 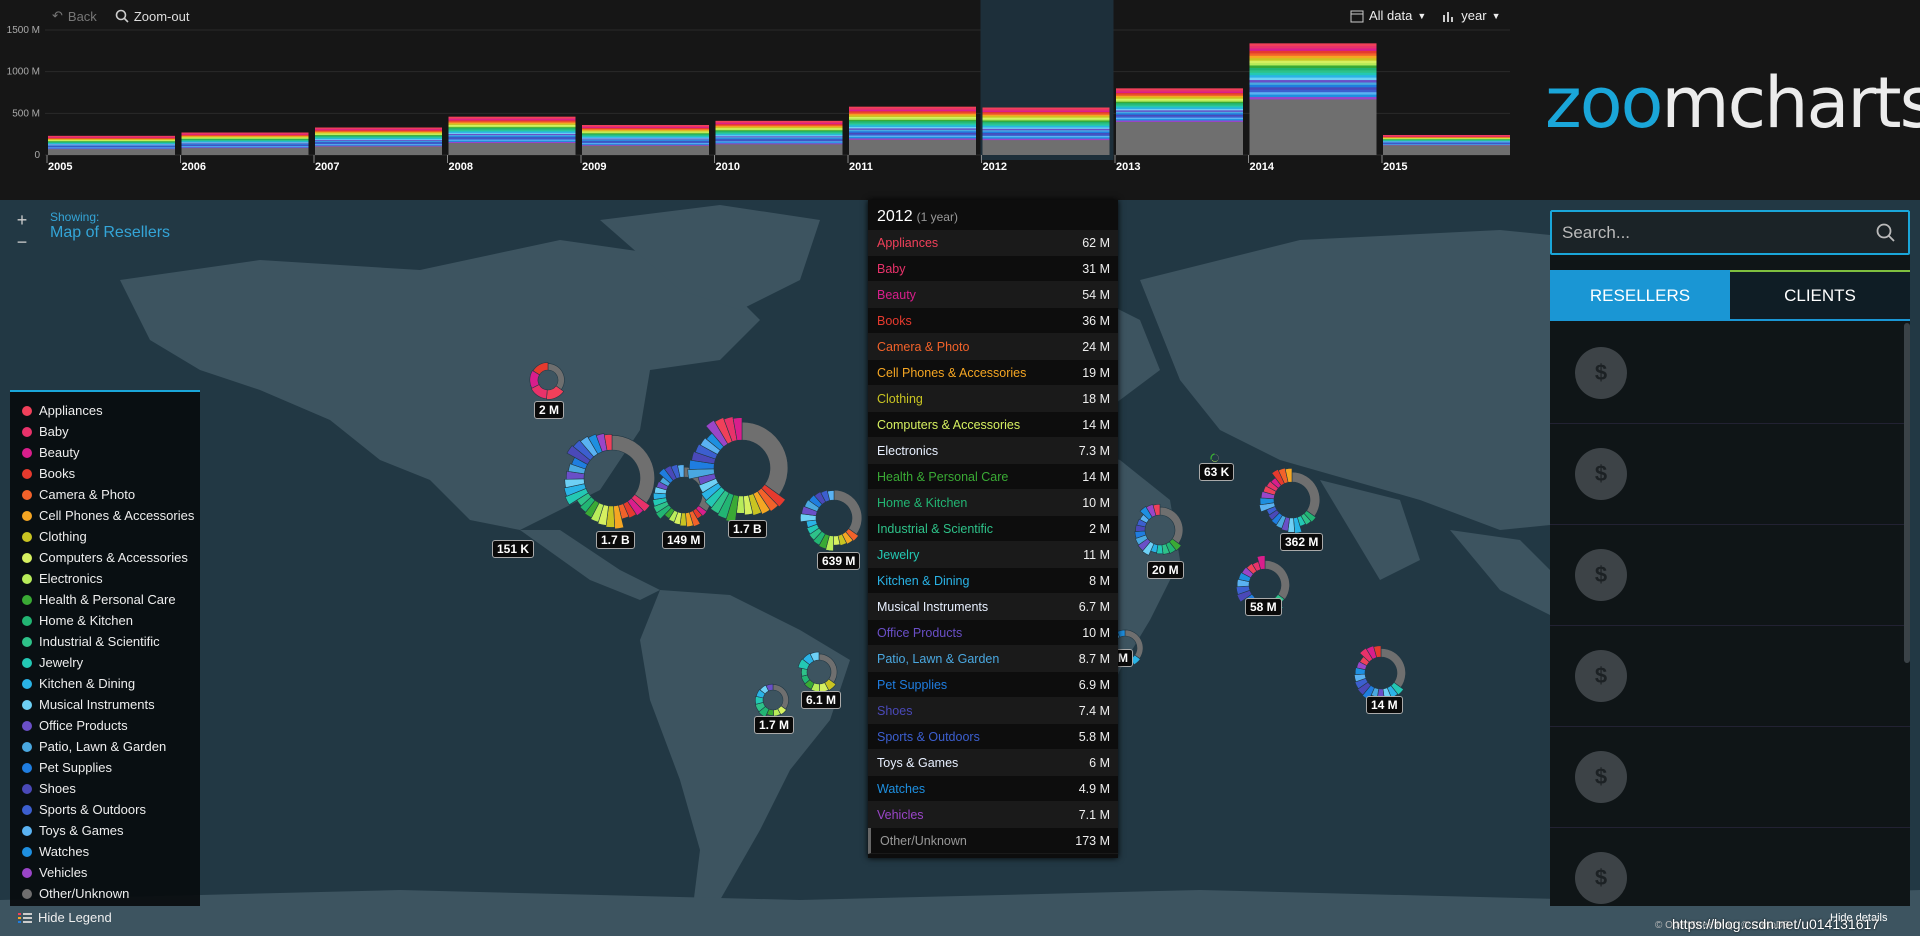 I want to click on details-row: Vehicles 7.1 M, so click(x=993, y=815).